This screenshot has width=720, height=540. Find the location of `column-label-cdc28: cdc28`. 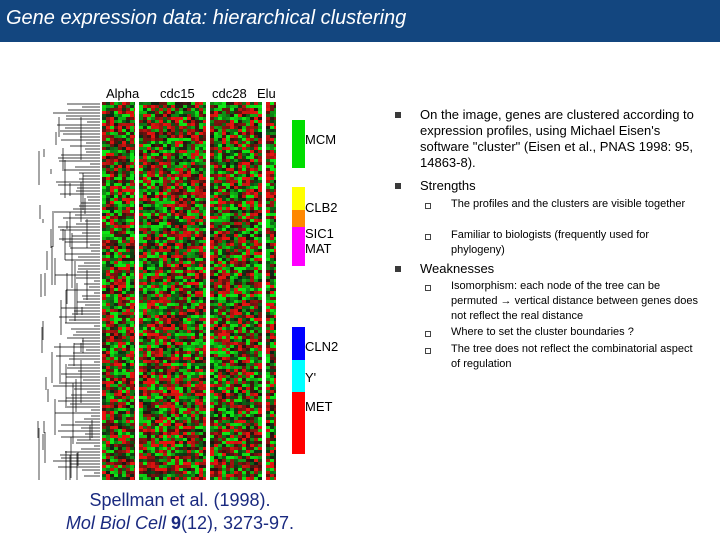

column-label-cdc28: cdc28 is located at coordinates (229, 93).